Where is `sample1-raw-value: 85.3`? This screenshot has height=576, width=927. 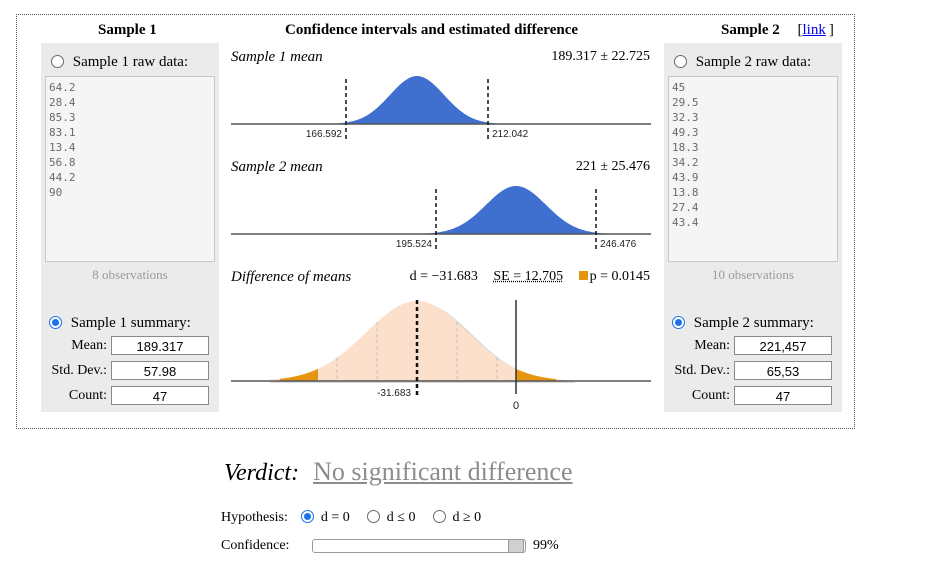 sample1-raw-value: 85.3 is located at coordinates (62, 117).